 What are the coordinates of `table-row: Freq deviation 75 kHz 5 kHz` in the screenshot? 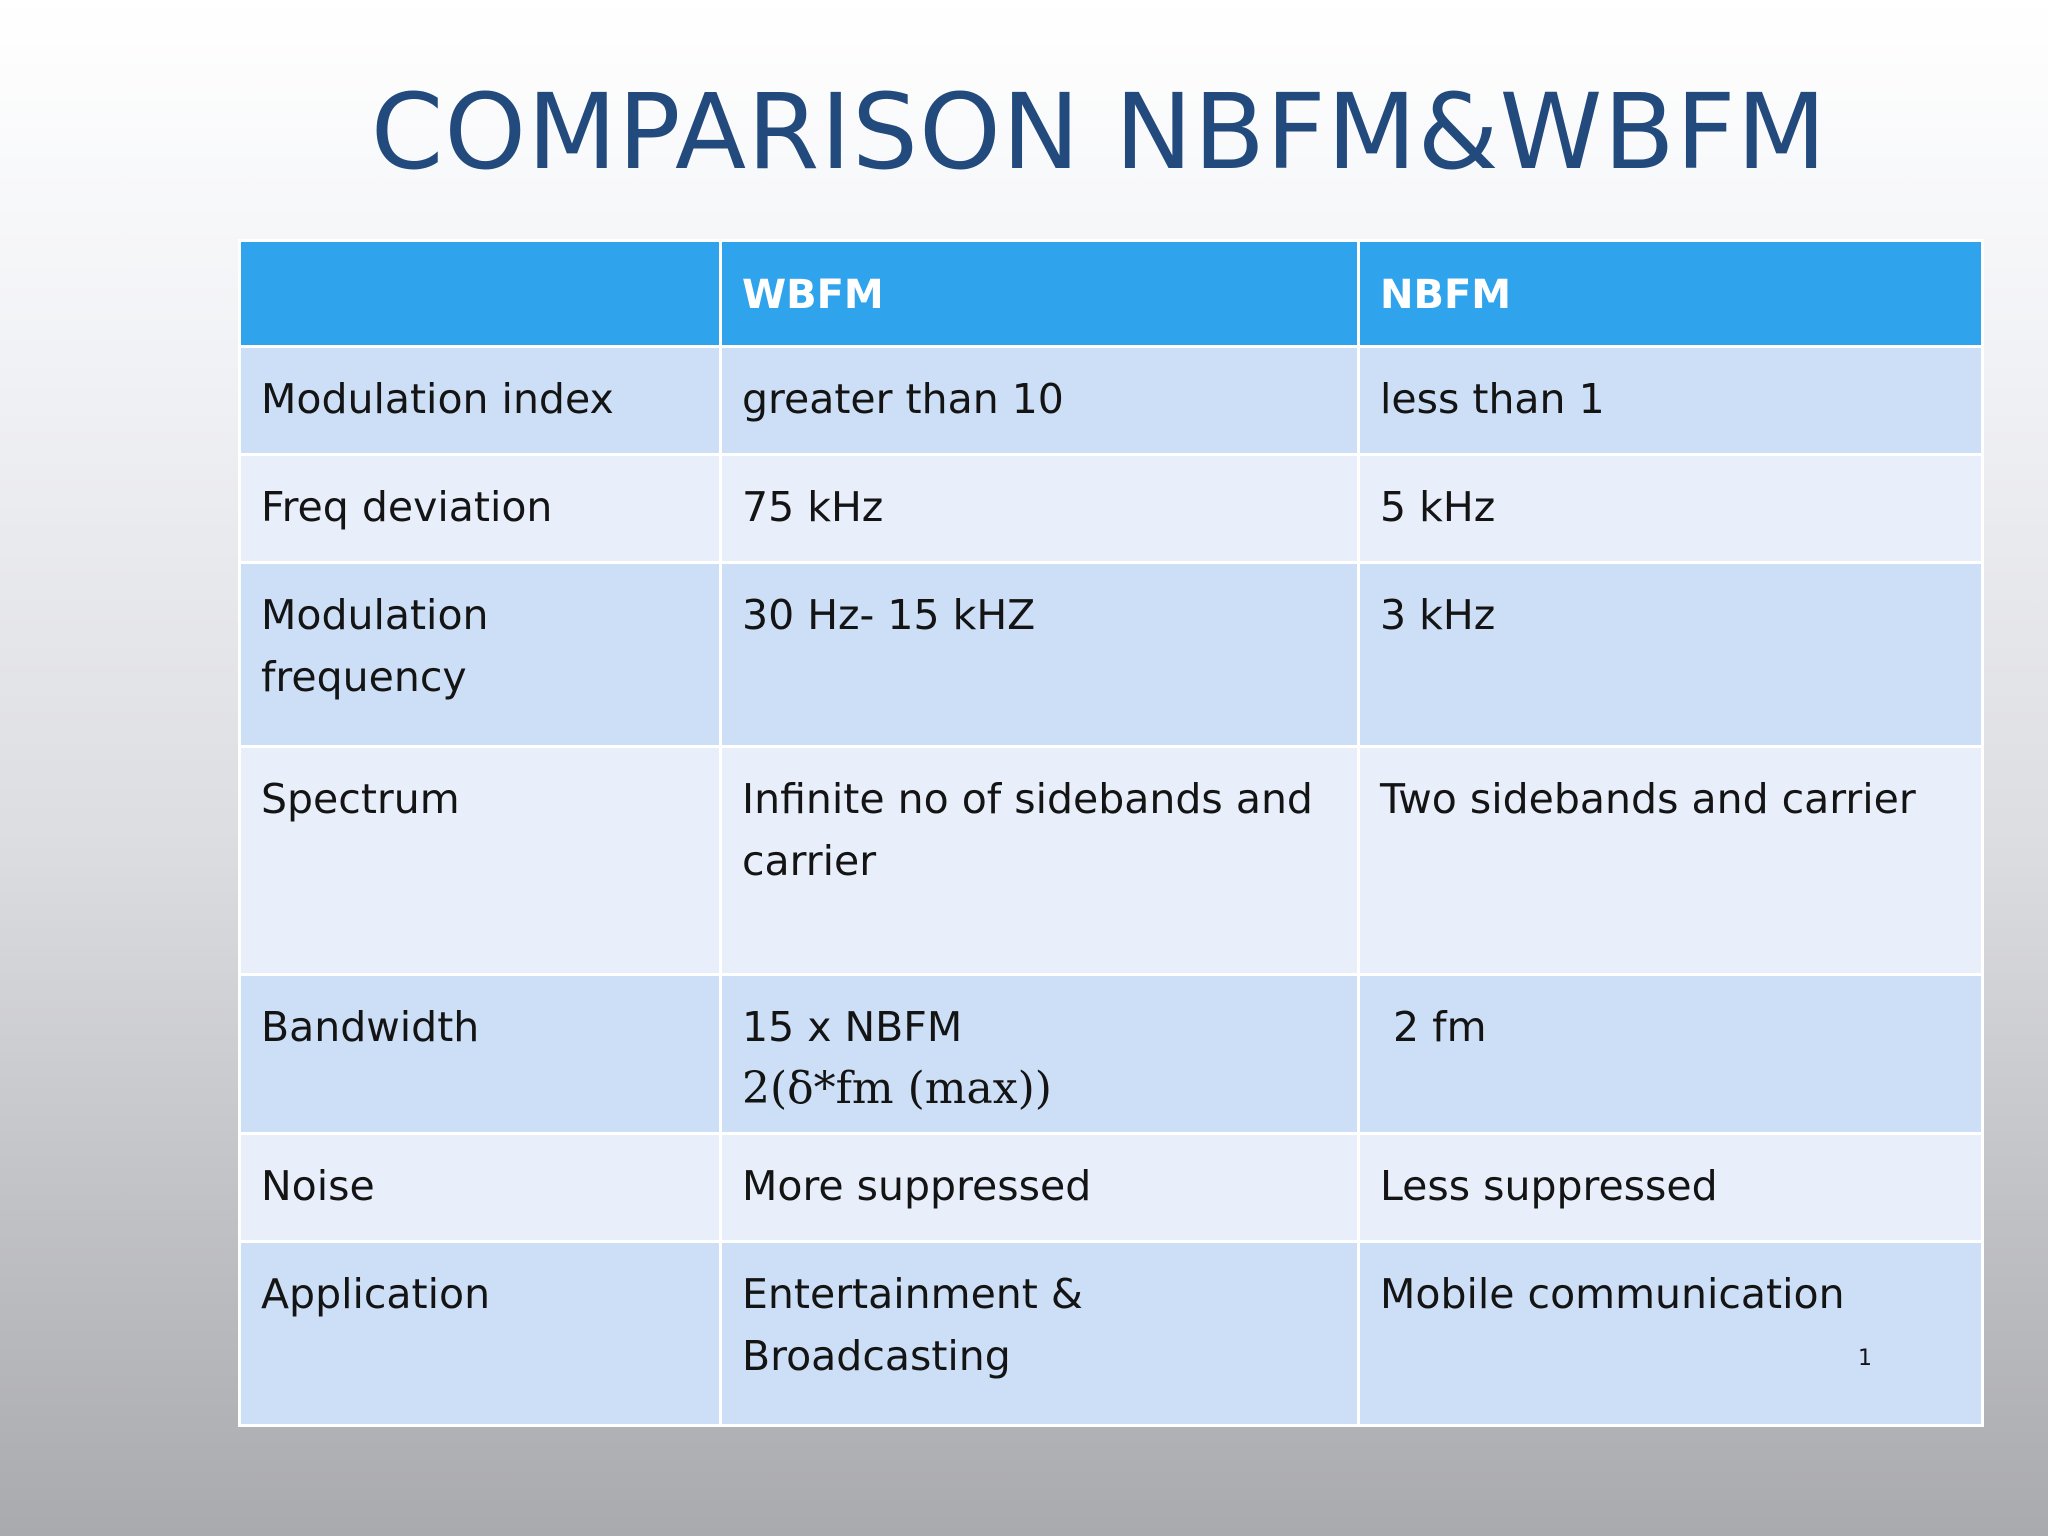 It's located at (1111, 508).